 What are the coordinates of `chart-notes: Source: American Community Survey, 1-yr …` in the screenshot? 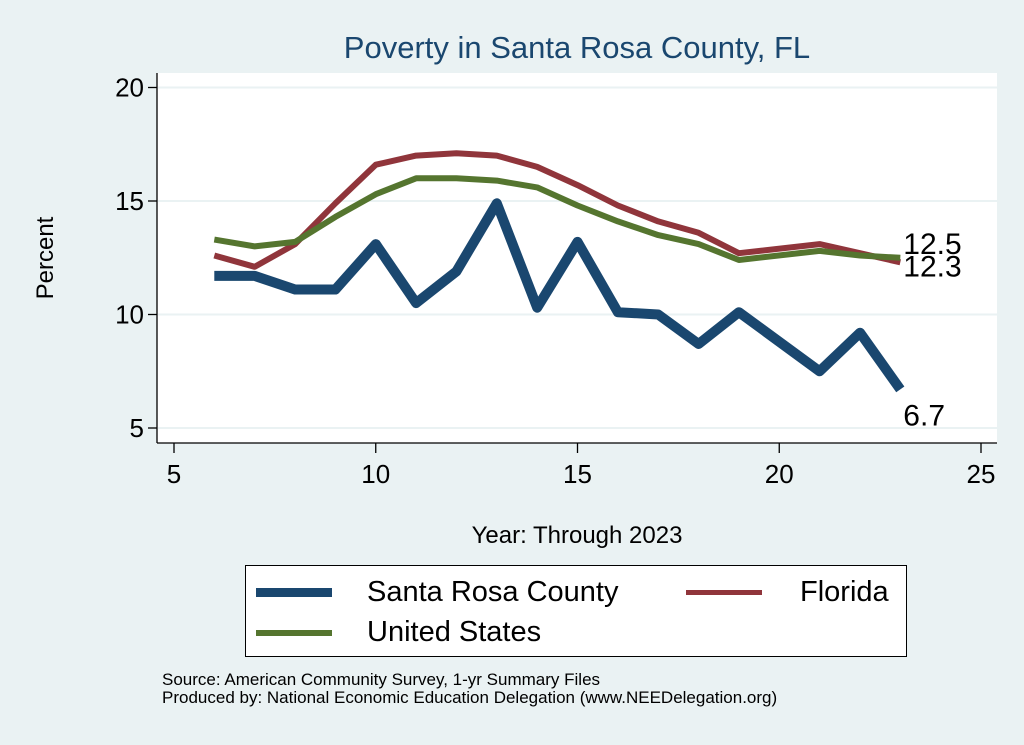 It's located at (469, 689).